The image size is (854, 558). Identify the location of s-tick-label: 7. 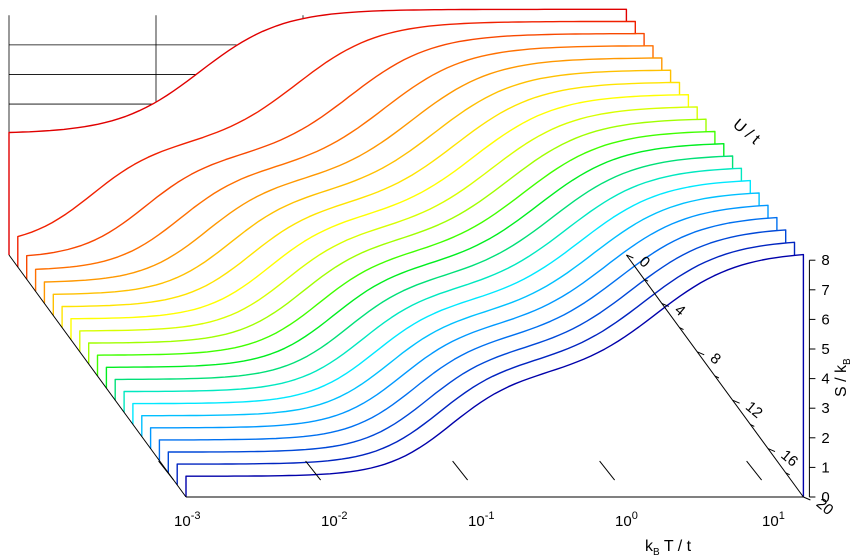
(825, 290).